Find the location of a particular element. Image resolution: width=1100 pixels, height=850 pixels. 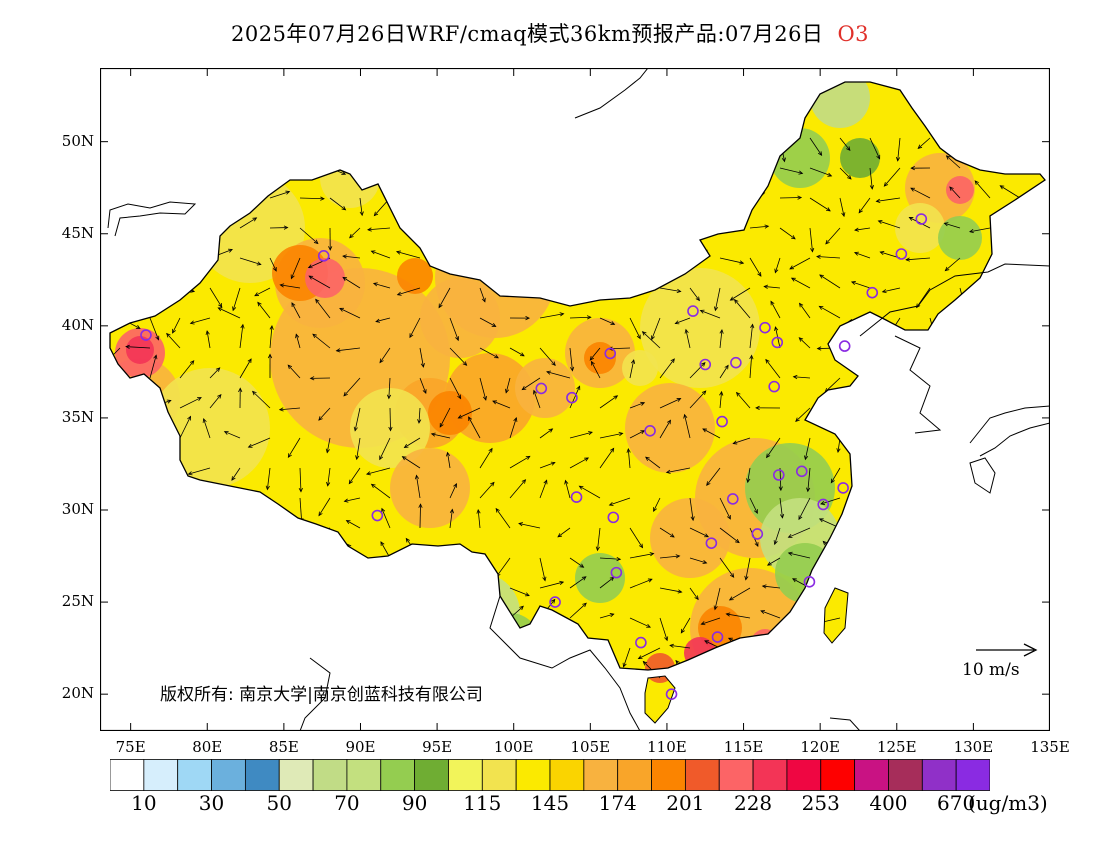

lon-label: 75E is located at coordinates (130, 747).